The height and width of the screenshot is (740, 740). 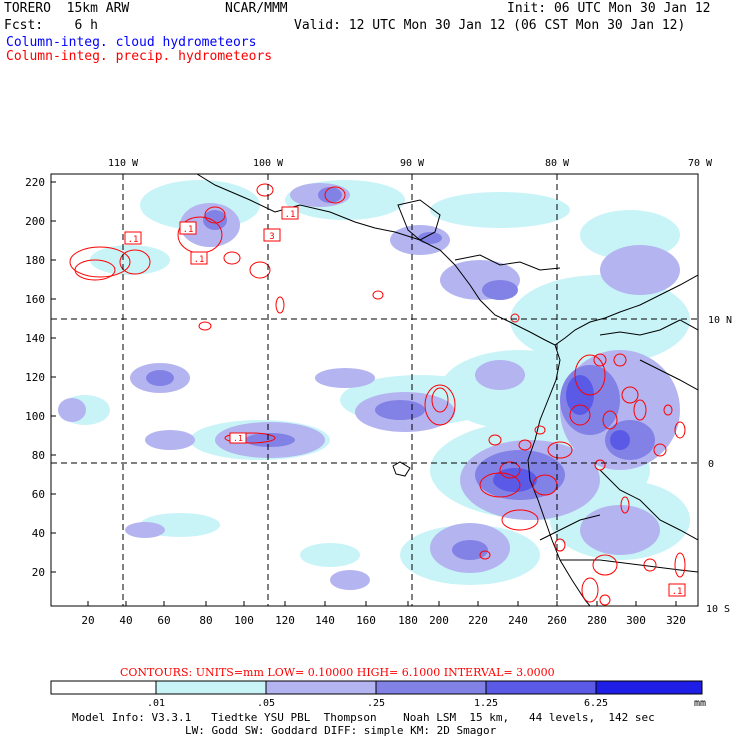 I want to click on colorbar-units: mm, so click(x=700, y=703).